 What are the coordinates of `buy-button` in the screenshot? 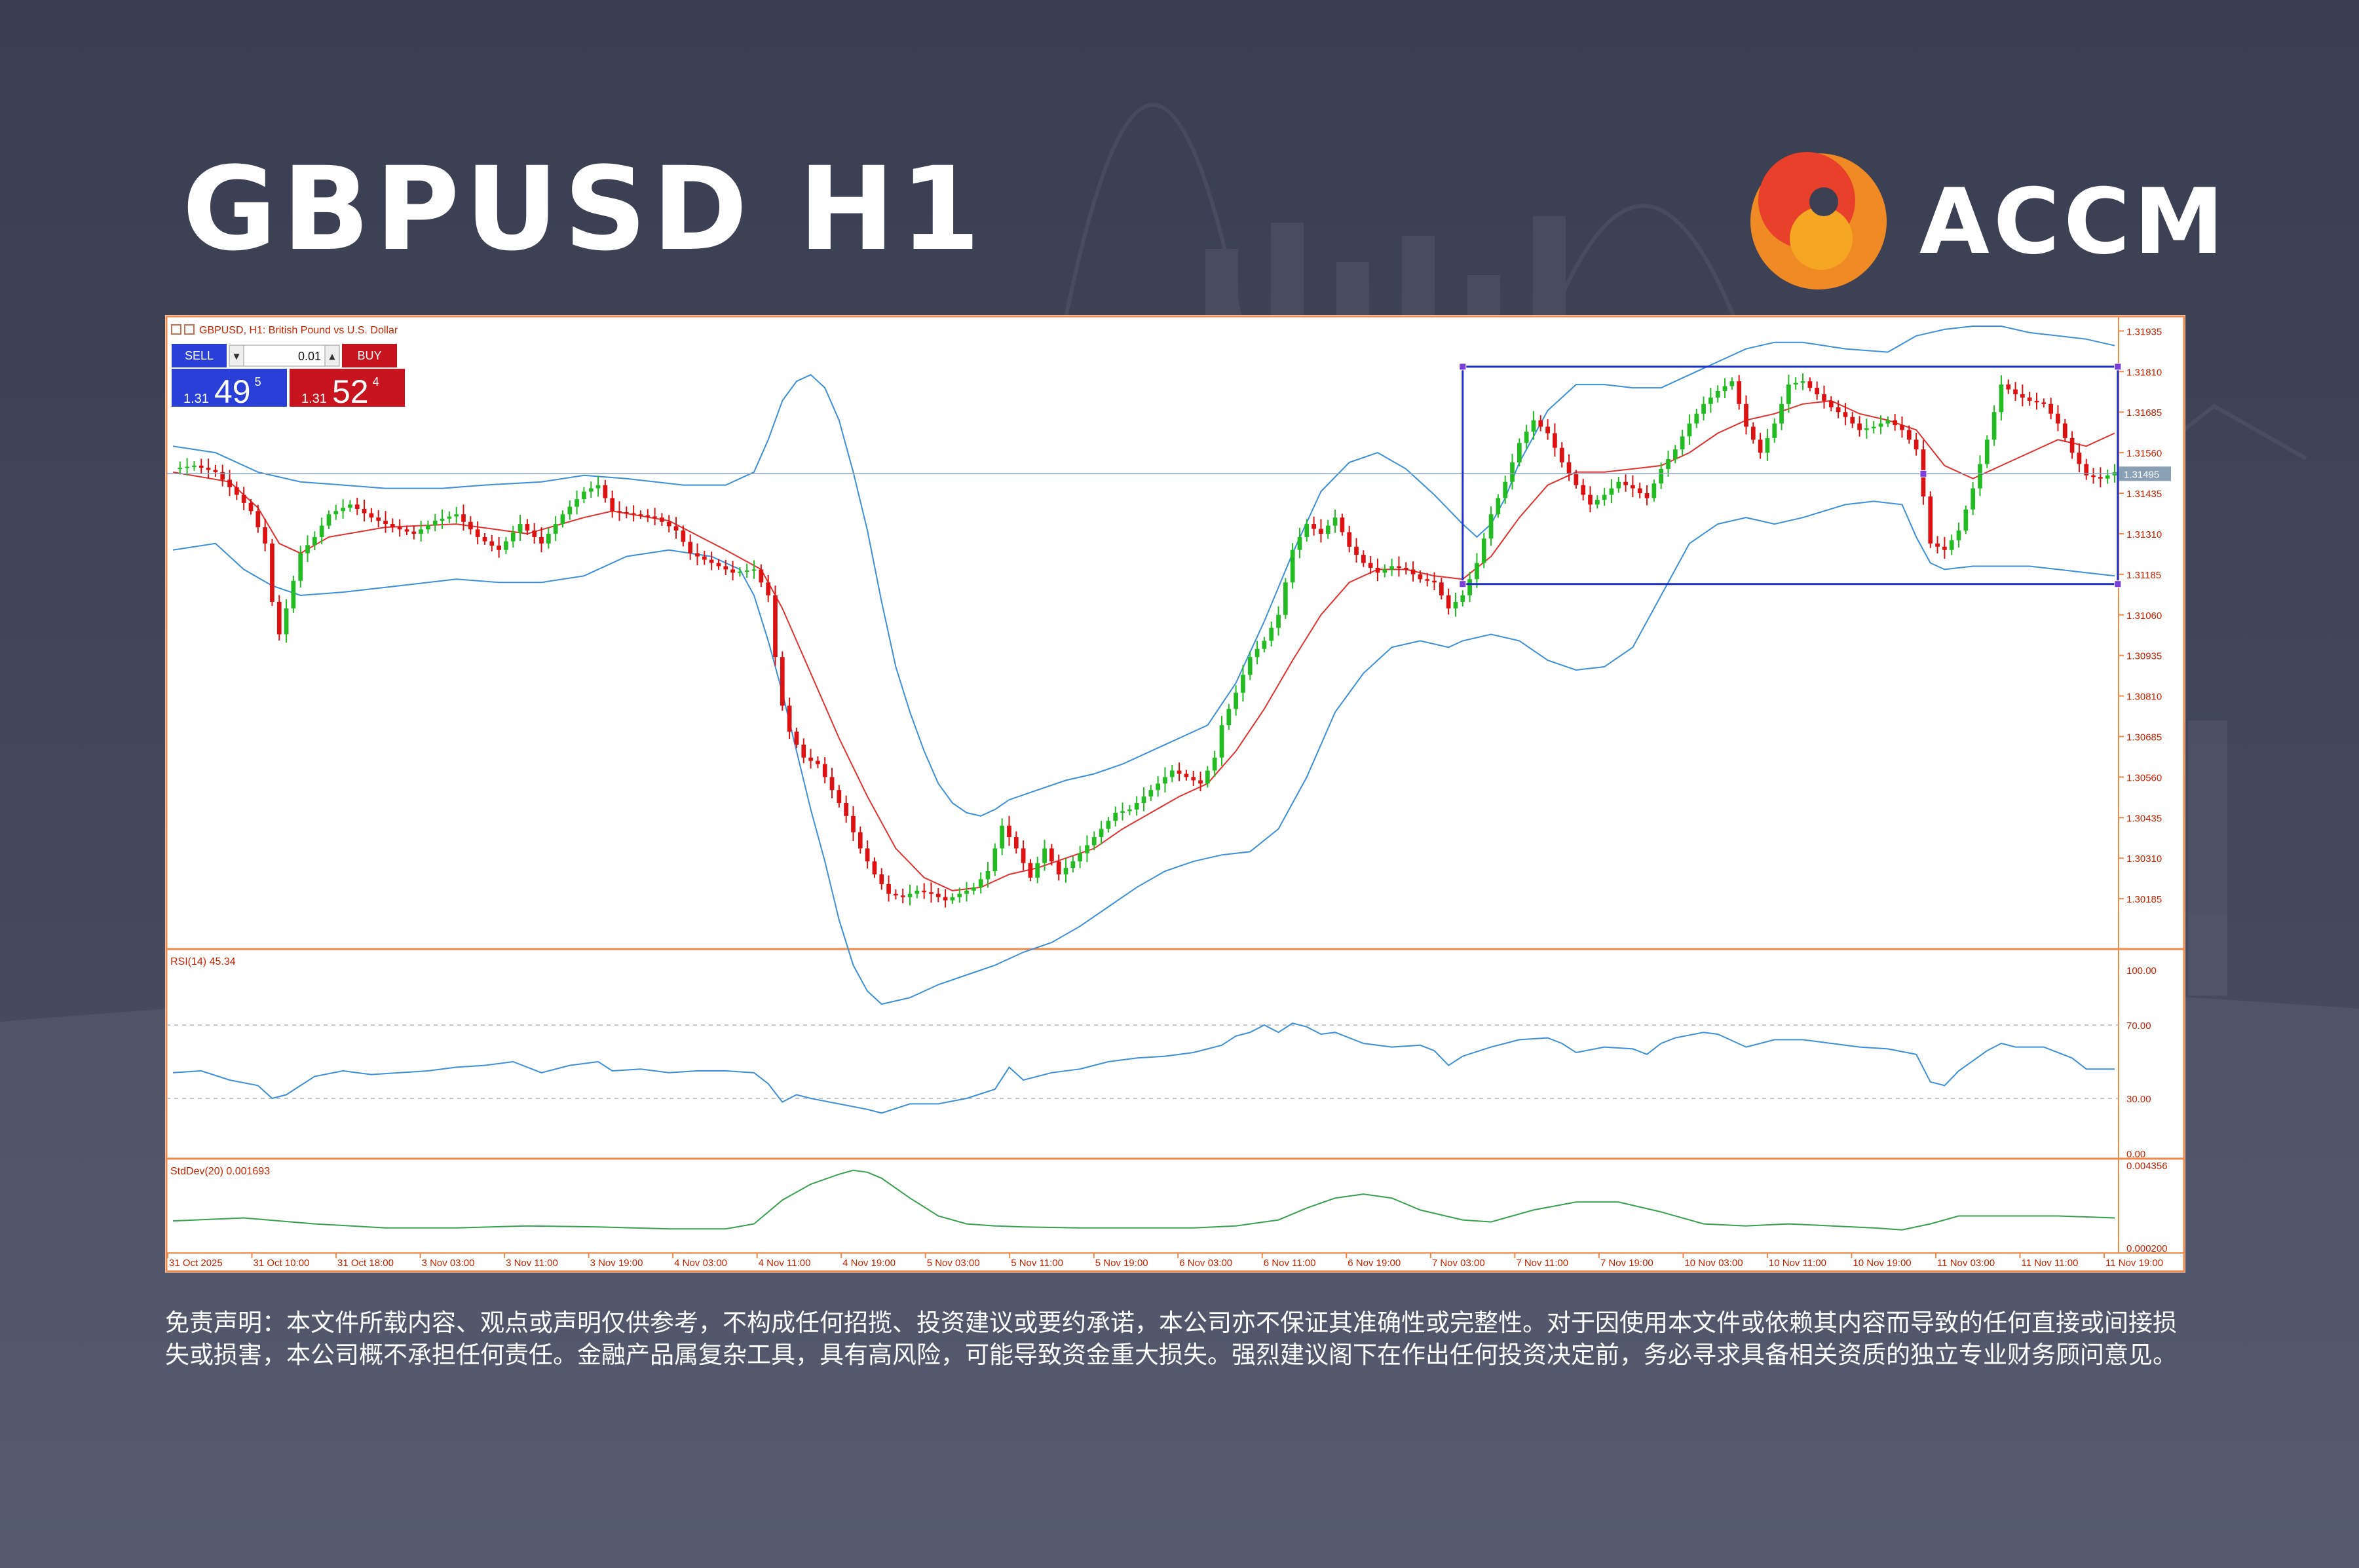 It's located at (369, 355).